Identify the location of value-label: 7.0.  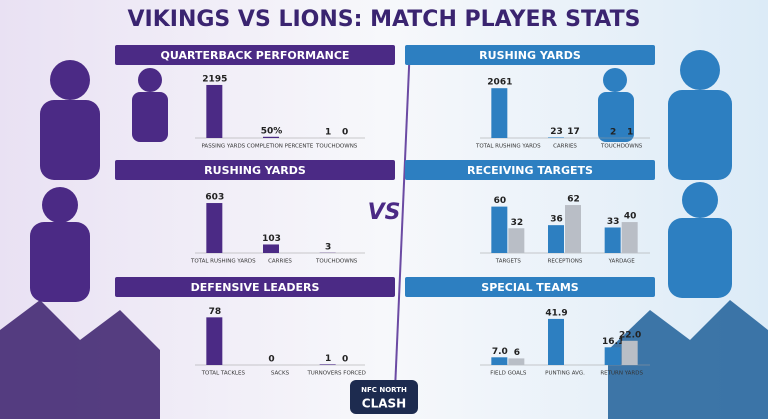
(500, 352).